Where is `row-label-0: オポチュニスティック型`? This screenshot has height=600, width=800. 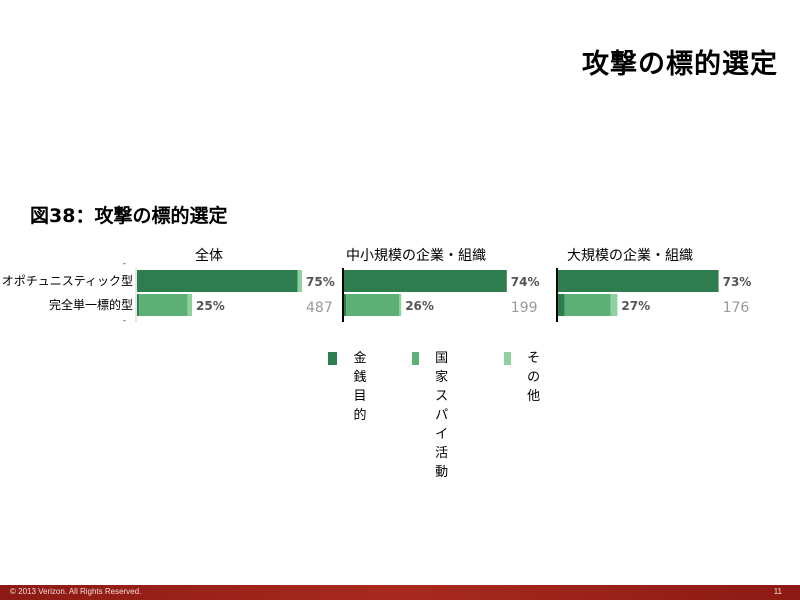
row-label-0: オポチュニスティック型 is located at coordinates (67, 281).